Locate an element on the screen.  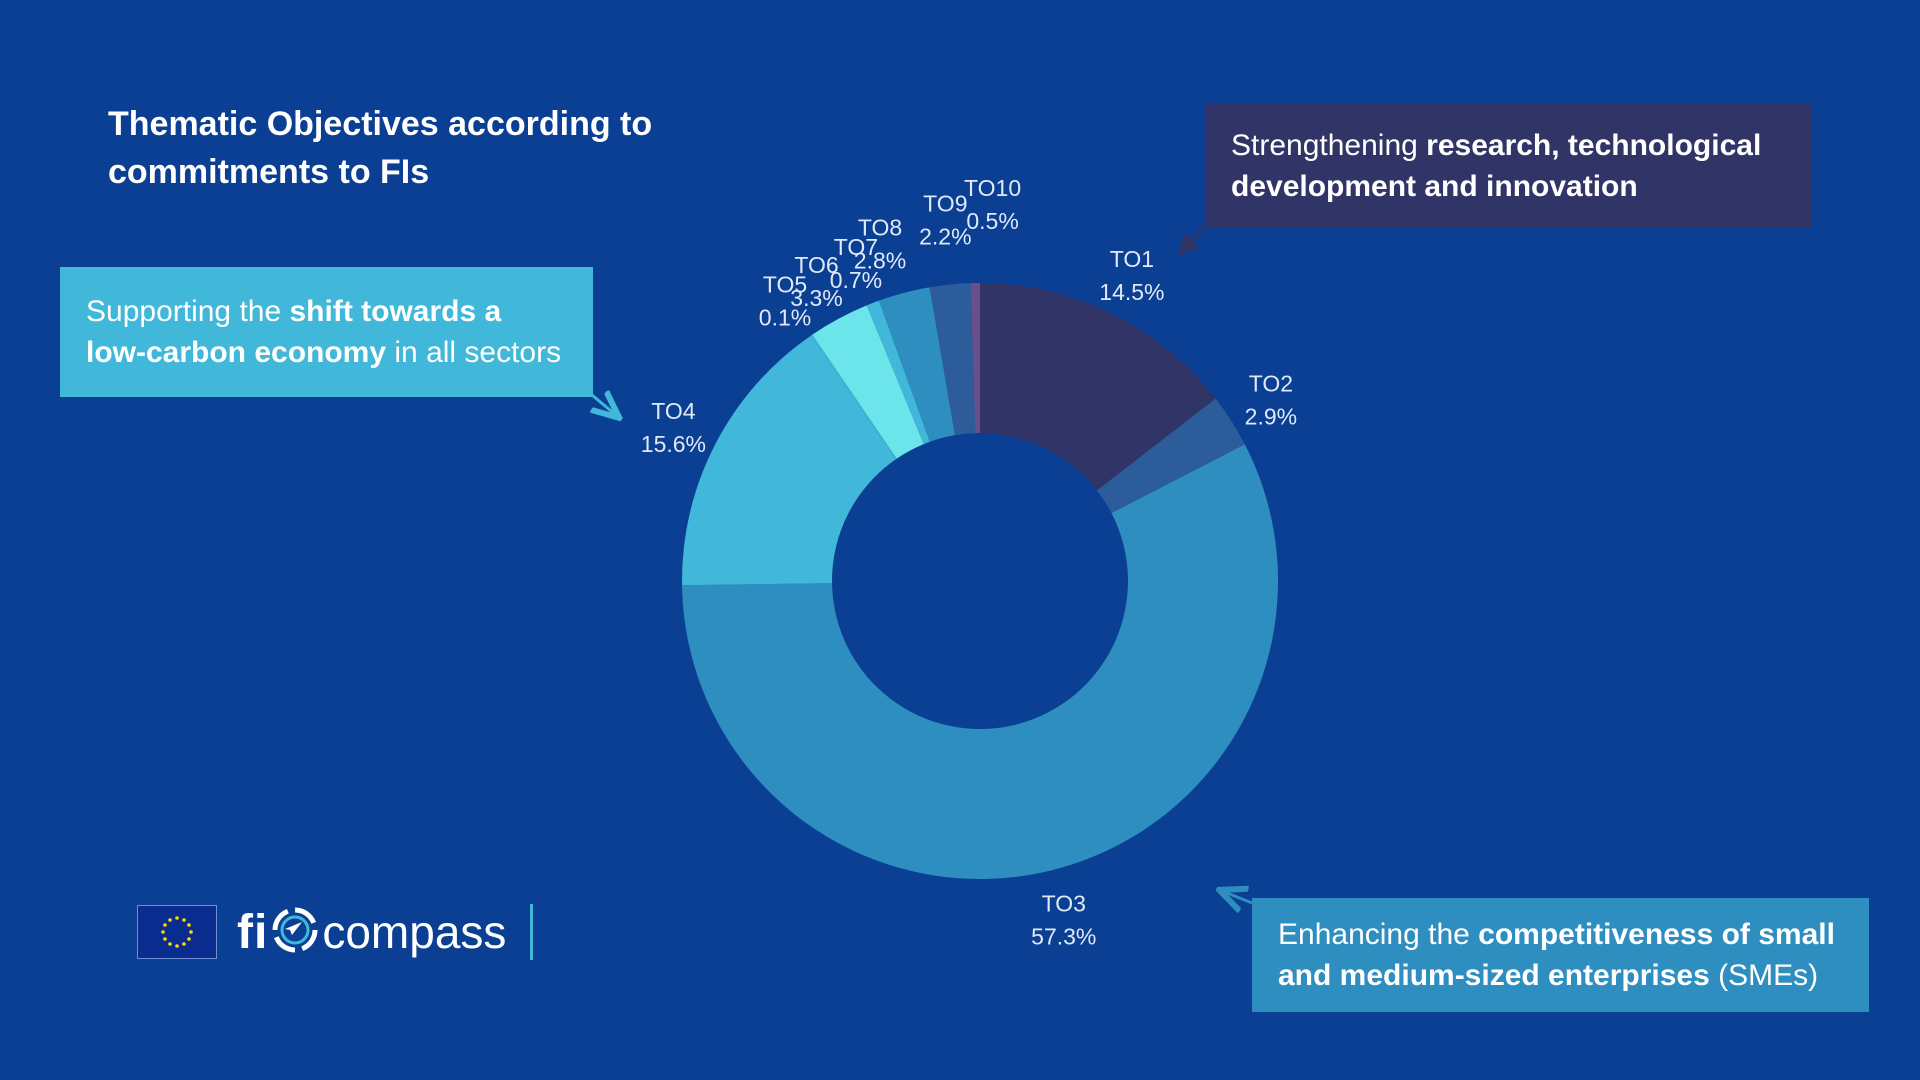
callout-lowcarbon-post: in all sectors is located at coordinates (474, 352).